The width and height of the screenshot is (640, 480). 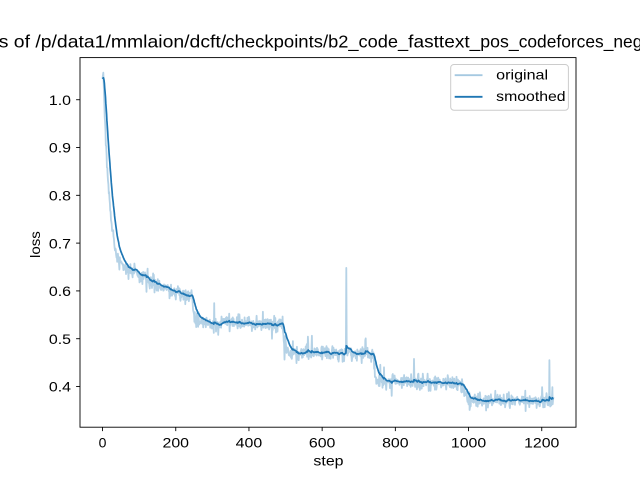 What do you see at coordinates (499, 41) in the screenshot?
I see `svg-text: pos_` at bounding box center [499, 41].